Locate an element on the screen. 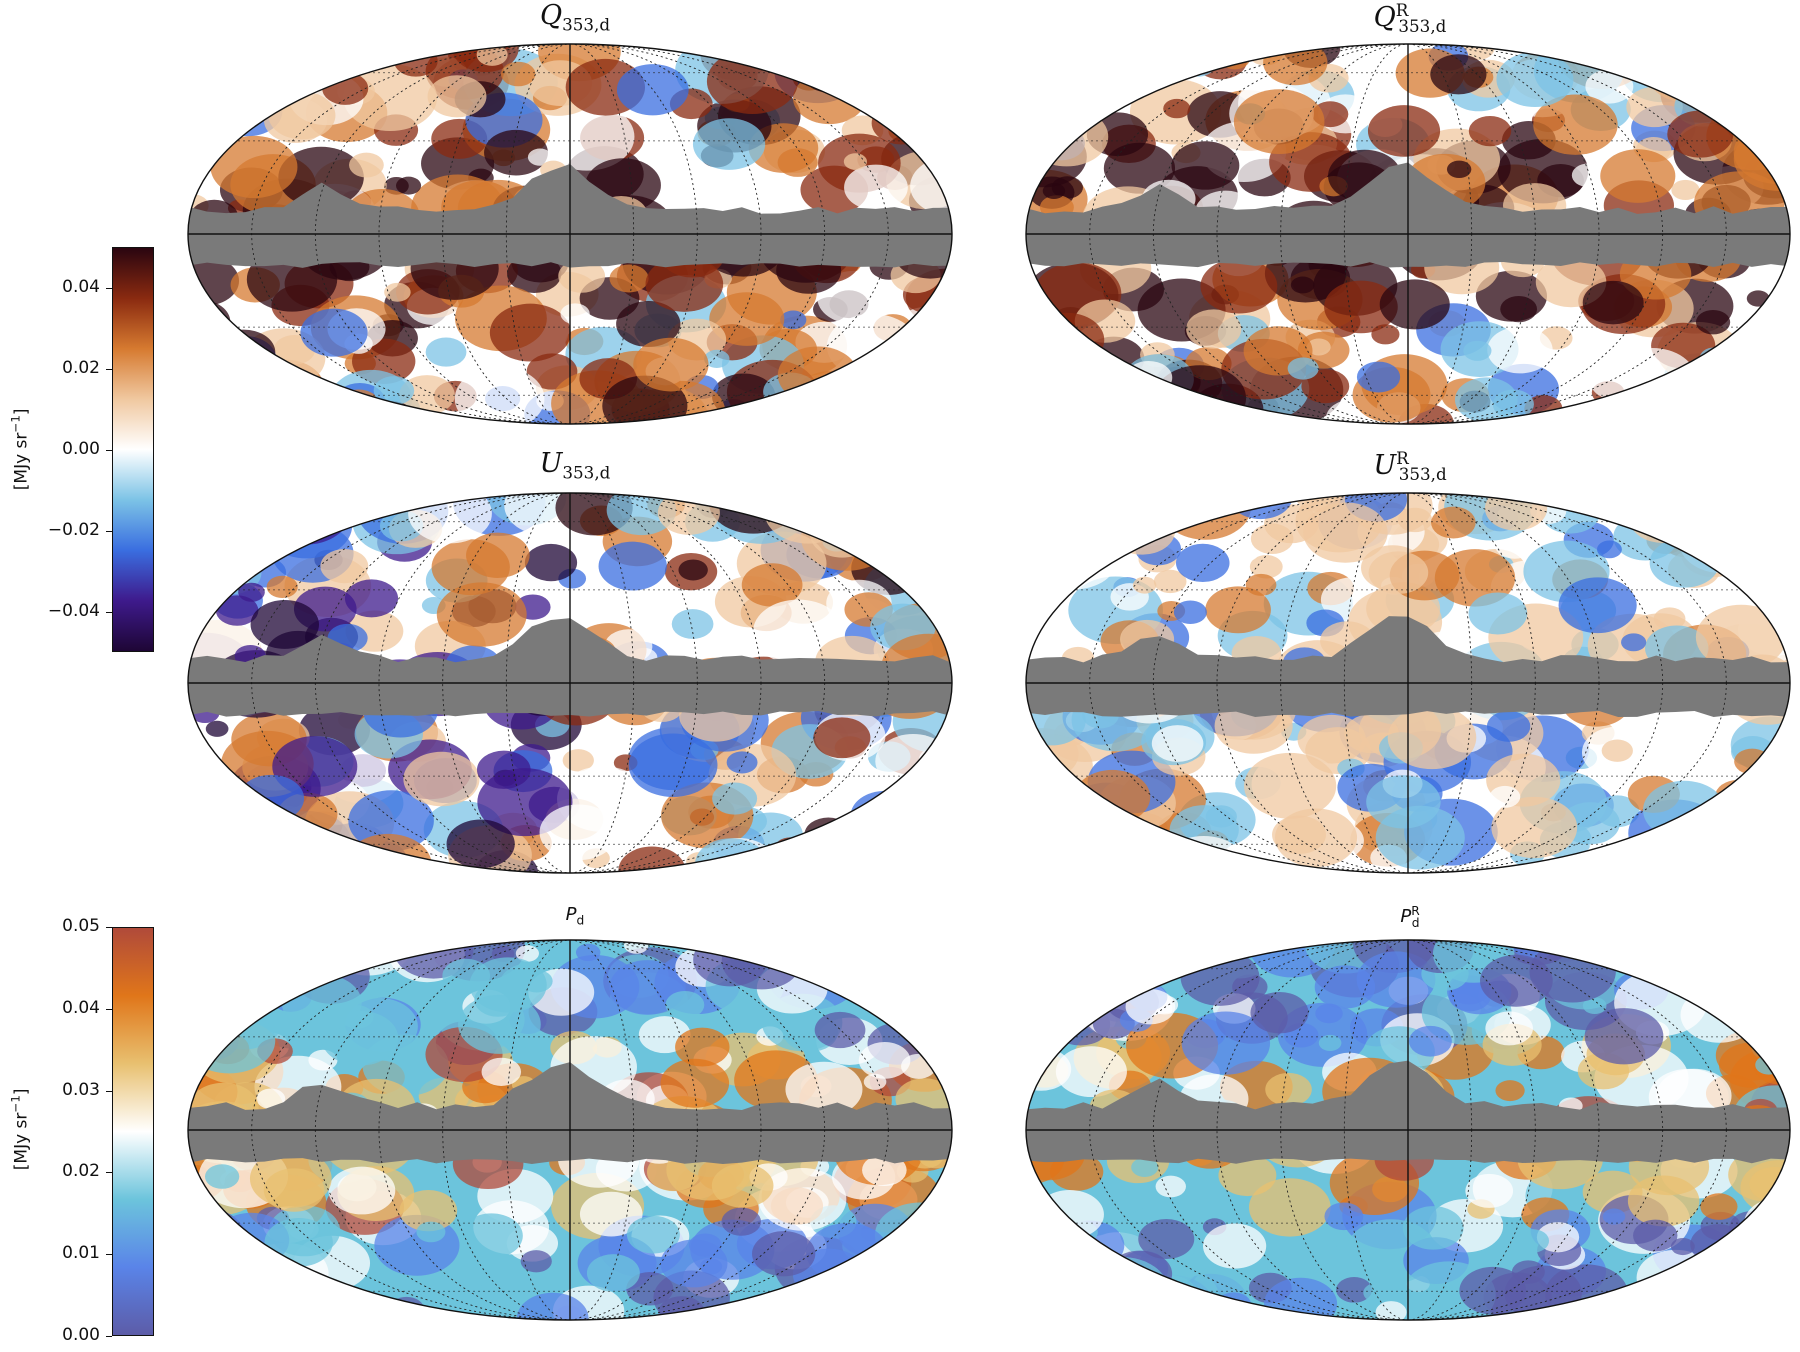 The height and width of the screenshot is (1352, 1800). colorbar-top-tick-label: −0.04 is located at coordinates (73, 610).